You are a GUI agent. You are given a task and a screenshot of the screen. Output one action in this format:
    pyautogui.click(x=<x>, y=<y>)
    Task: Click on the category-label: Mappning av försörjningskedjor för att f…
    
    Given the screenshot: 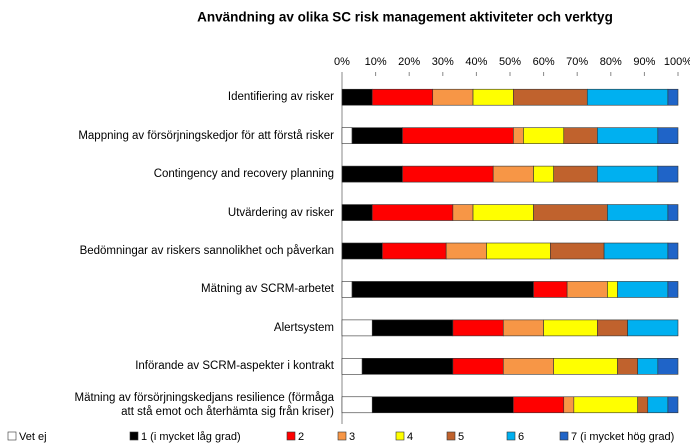 What is the action you would take?
    pyautogui.click(x=206, y=135)
    